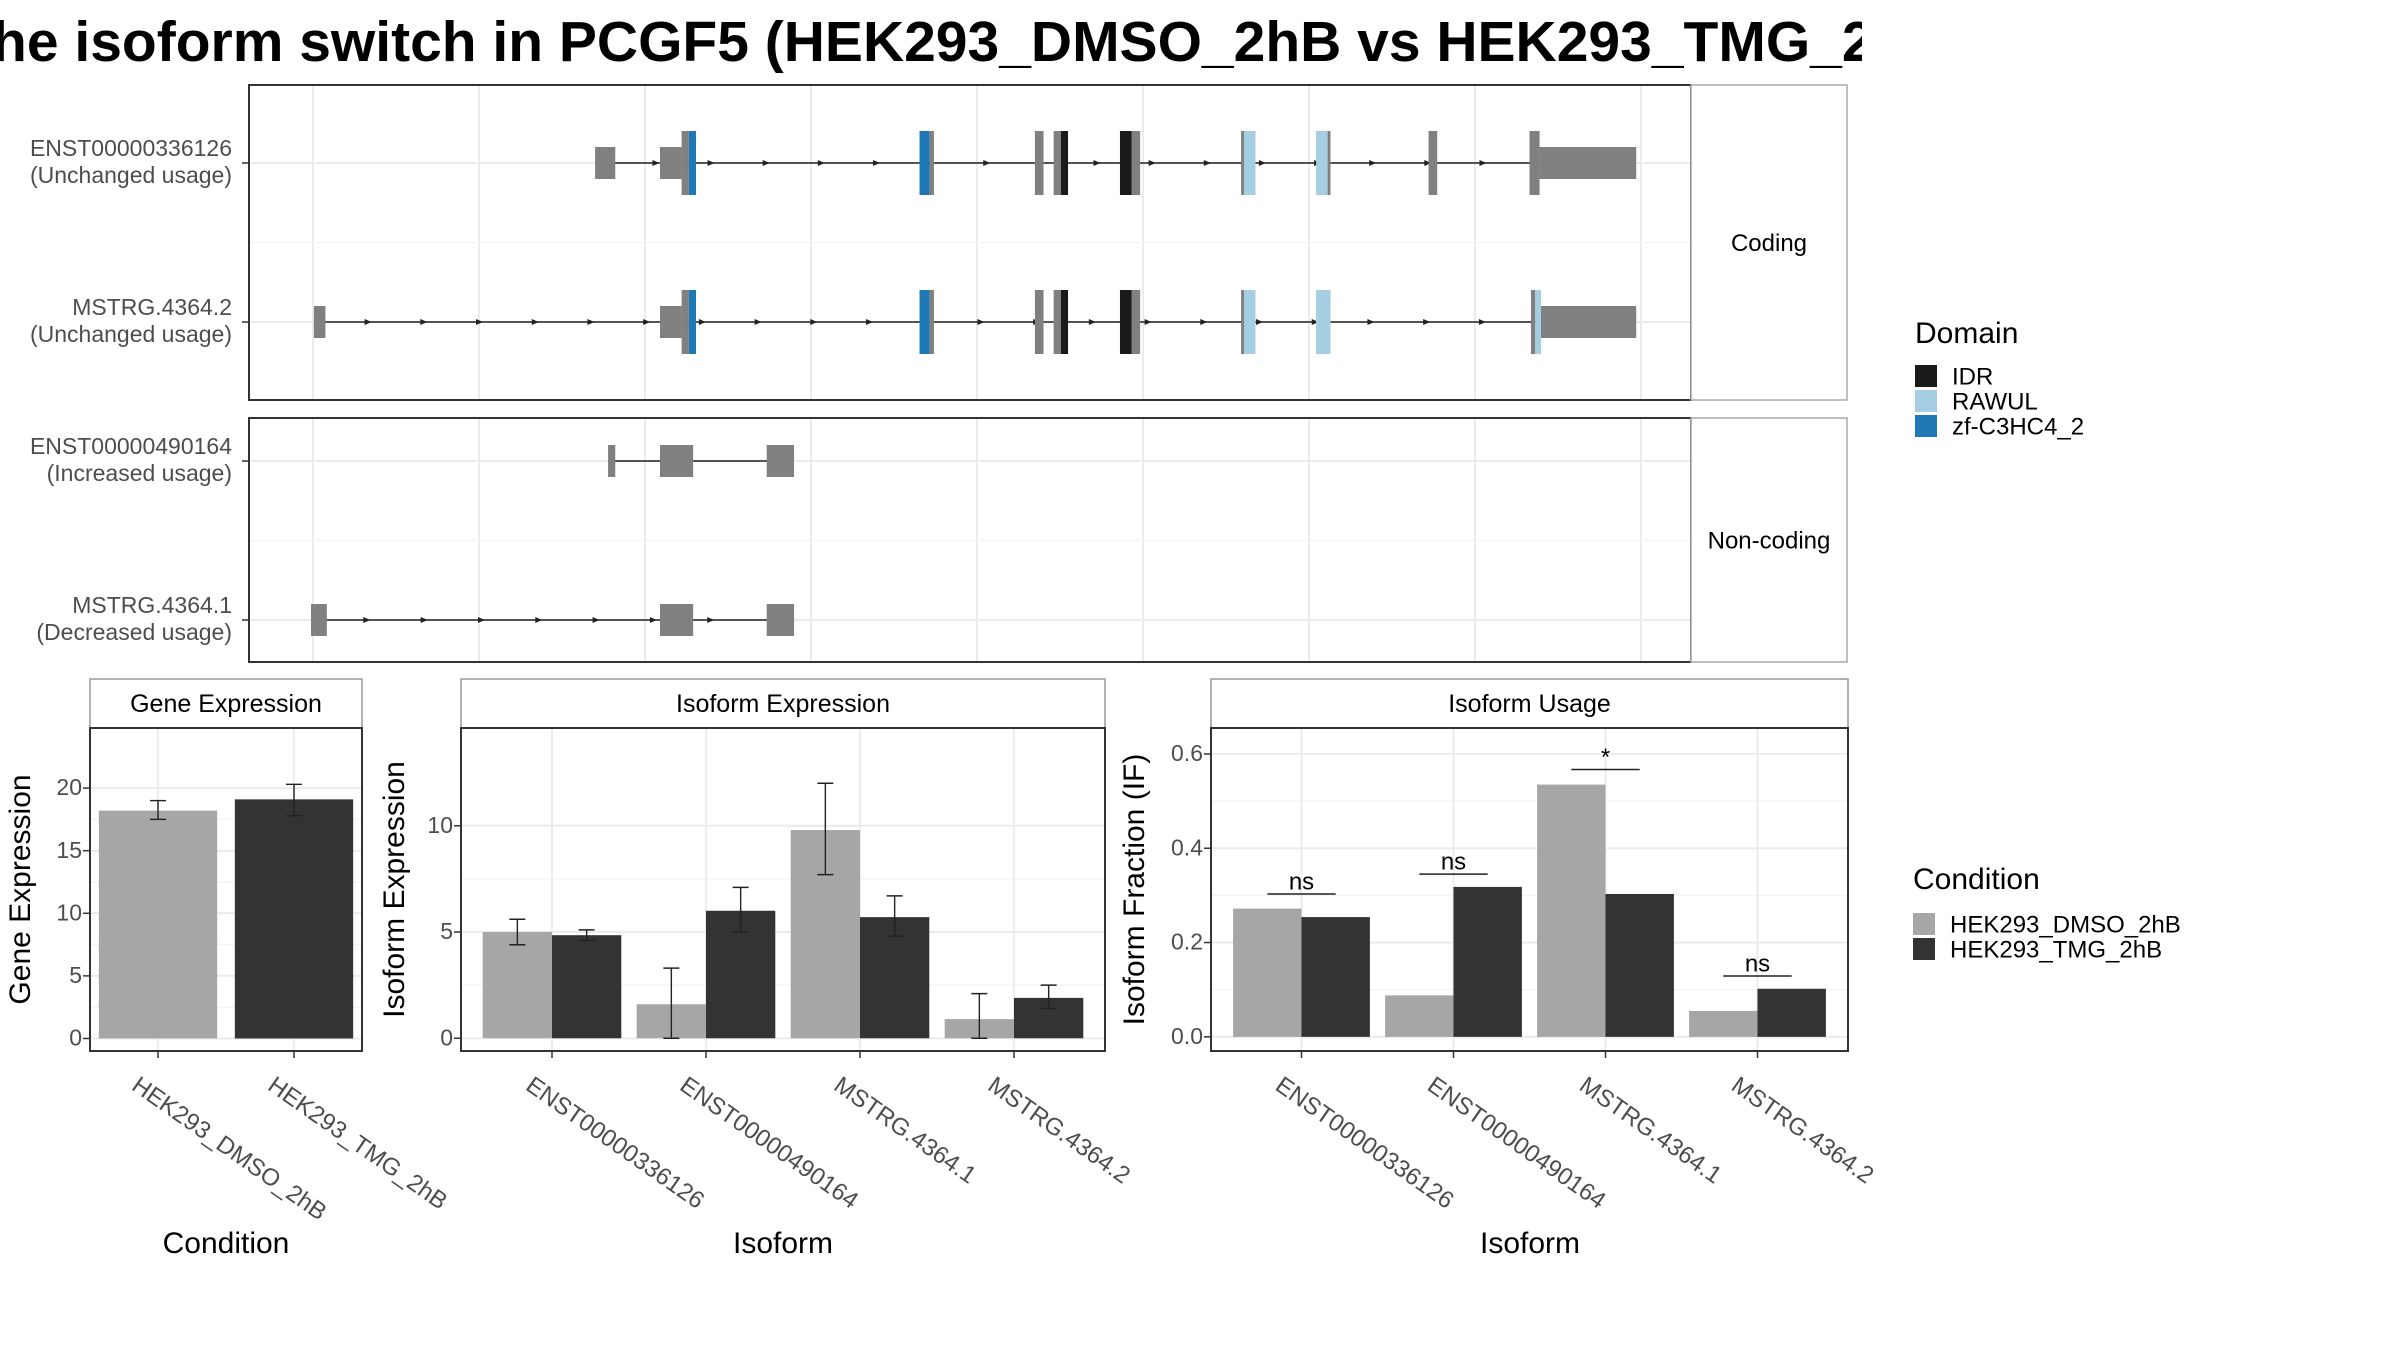 This screenshot has height=1350, width=2400. What do you see at coordinates (1187, 847) in the screenshot?
I see `y-tick-label: 0.4` at bounding box center [1187, 847].